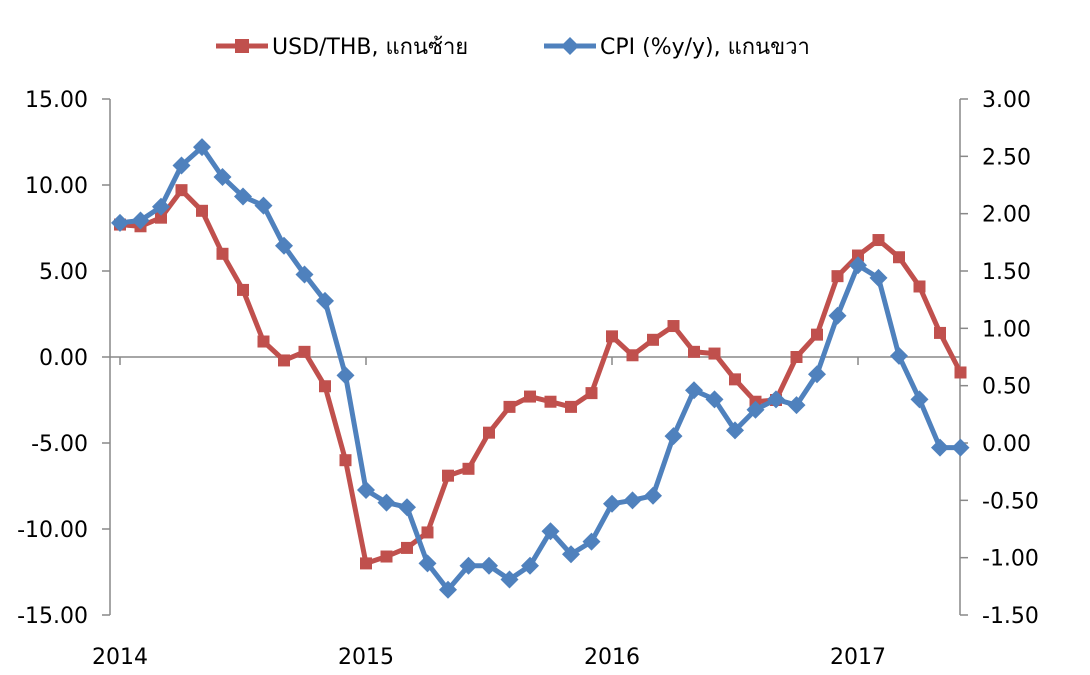 This screenshot has width=1090, height=675. I want to click on right-tick-label: 0.00, so click(1006, 444).